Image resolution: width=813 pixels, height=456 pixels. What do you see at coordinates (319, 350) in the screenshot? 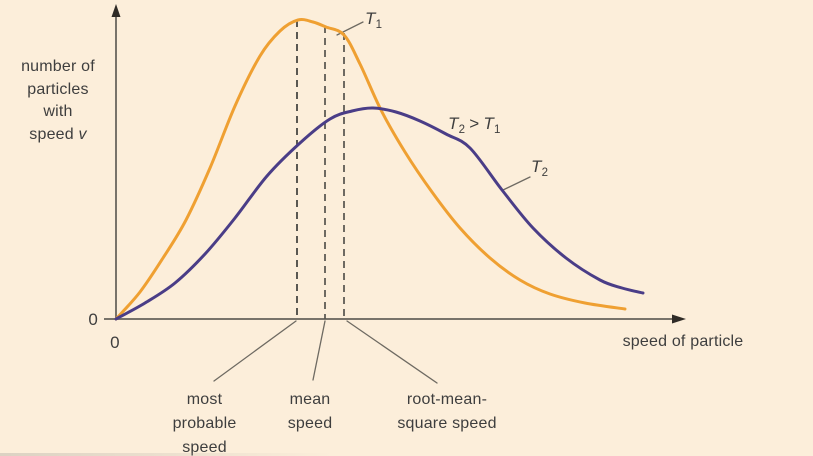
I see `leader-mean-speed` at bounding box center [319, 350].